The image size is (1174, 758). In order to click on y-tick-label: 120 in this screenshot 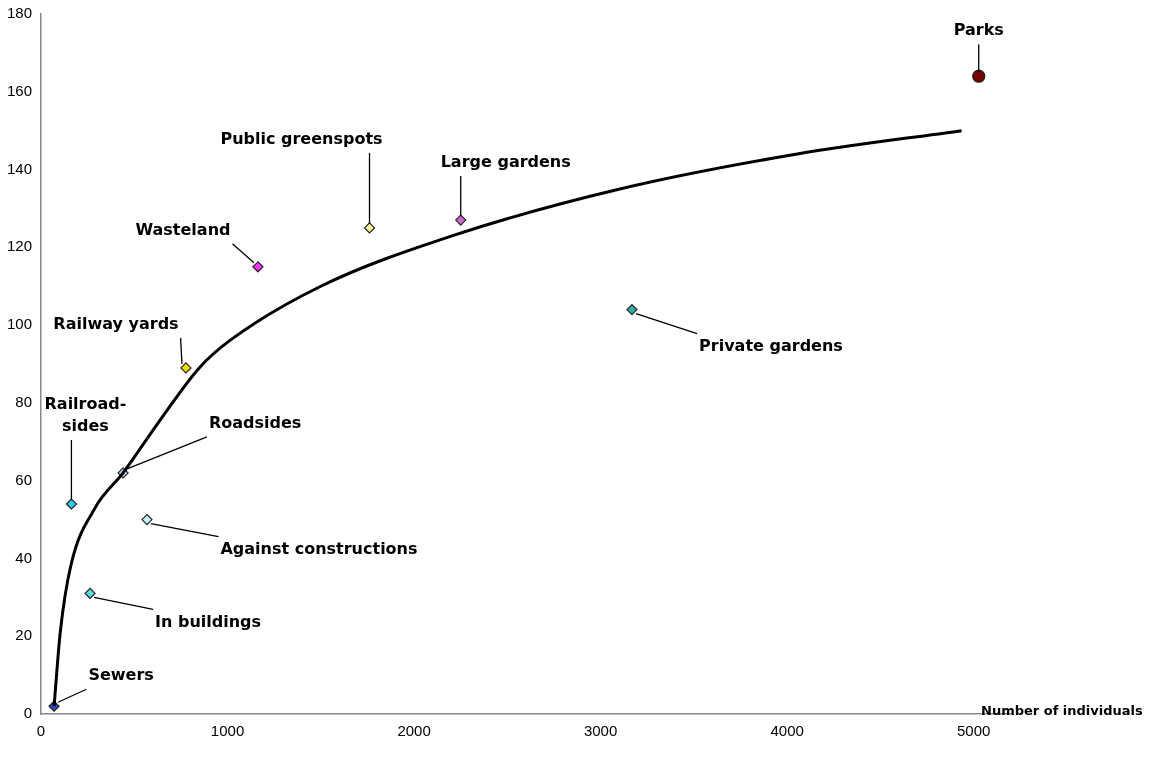, I will do `click(20, 246)`.